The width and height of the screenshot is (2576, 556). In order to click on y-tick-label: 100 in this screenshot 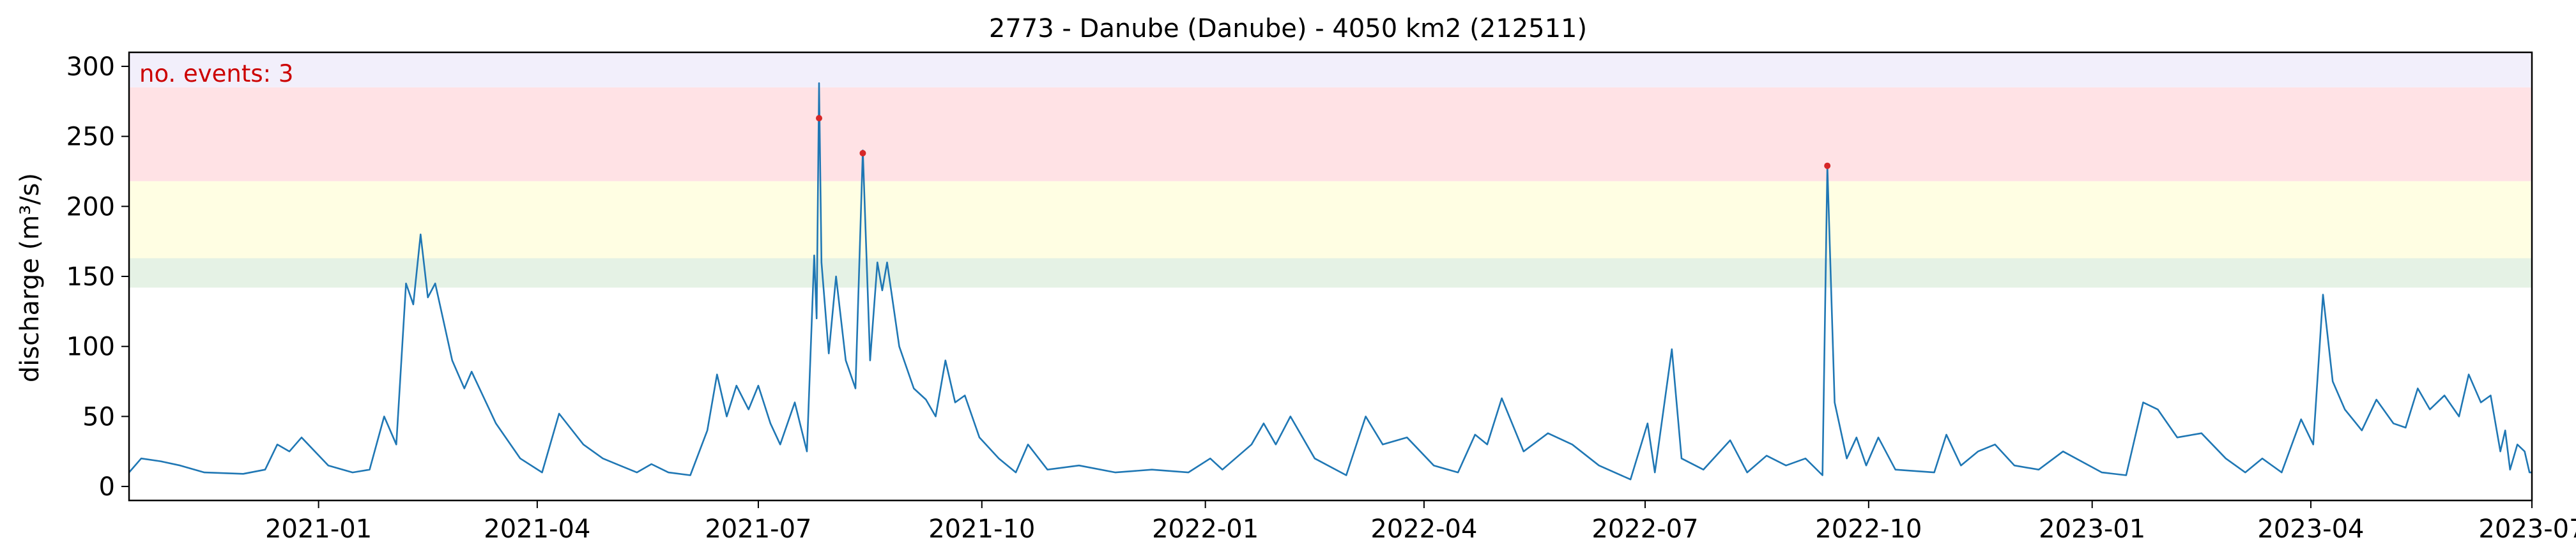, I will do `click(90, 347)`.